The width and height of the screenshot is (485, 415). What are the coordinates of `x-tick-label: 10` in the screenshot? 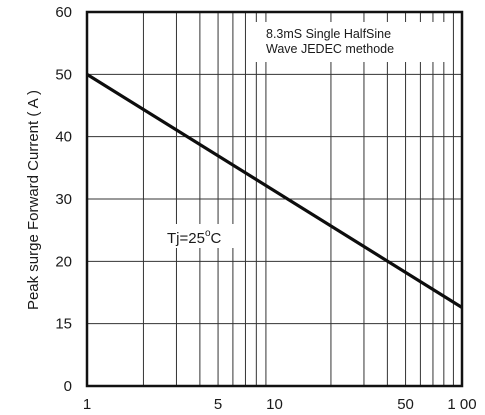 It's located at (274, 404).